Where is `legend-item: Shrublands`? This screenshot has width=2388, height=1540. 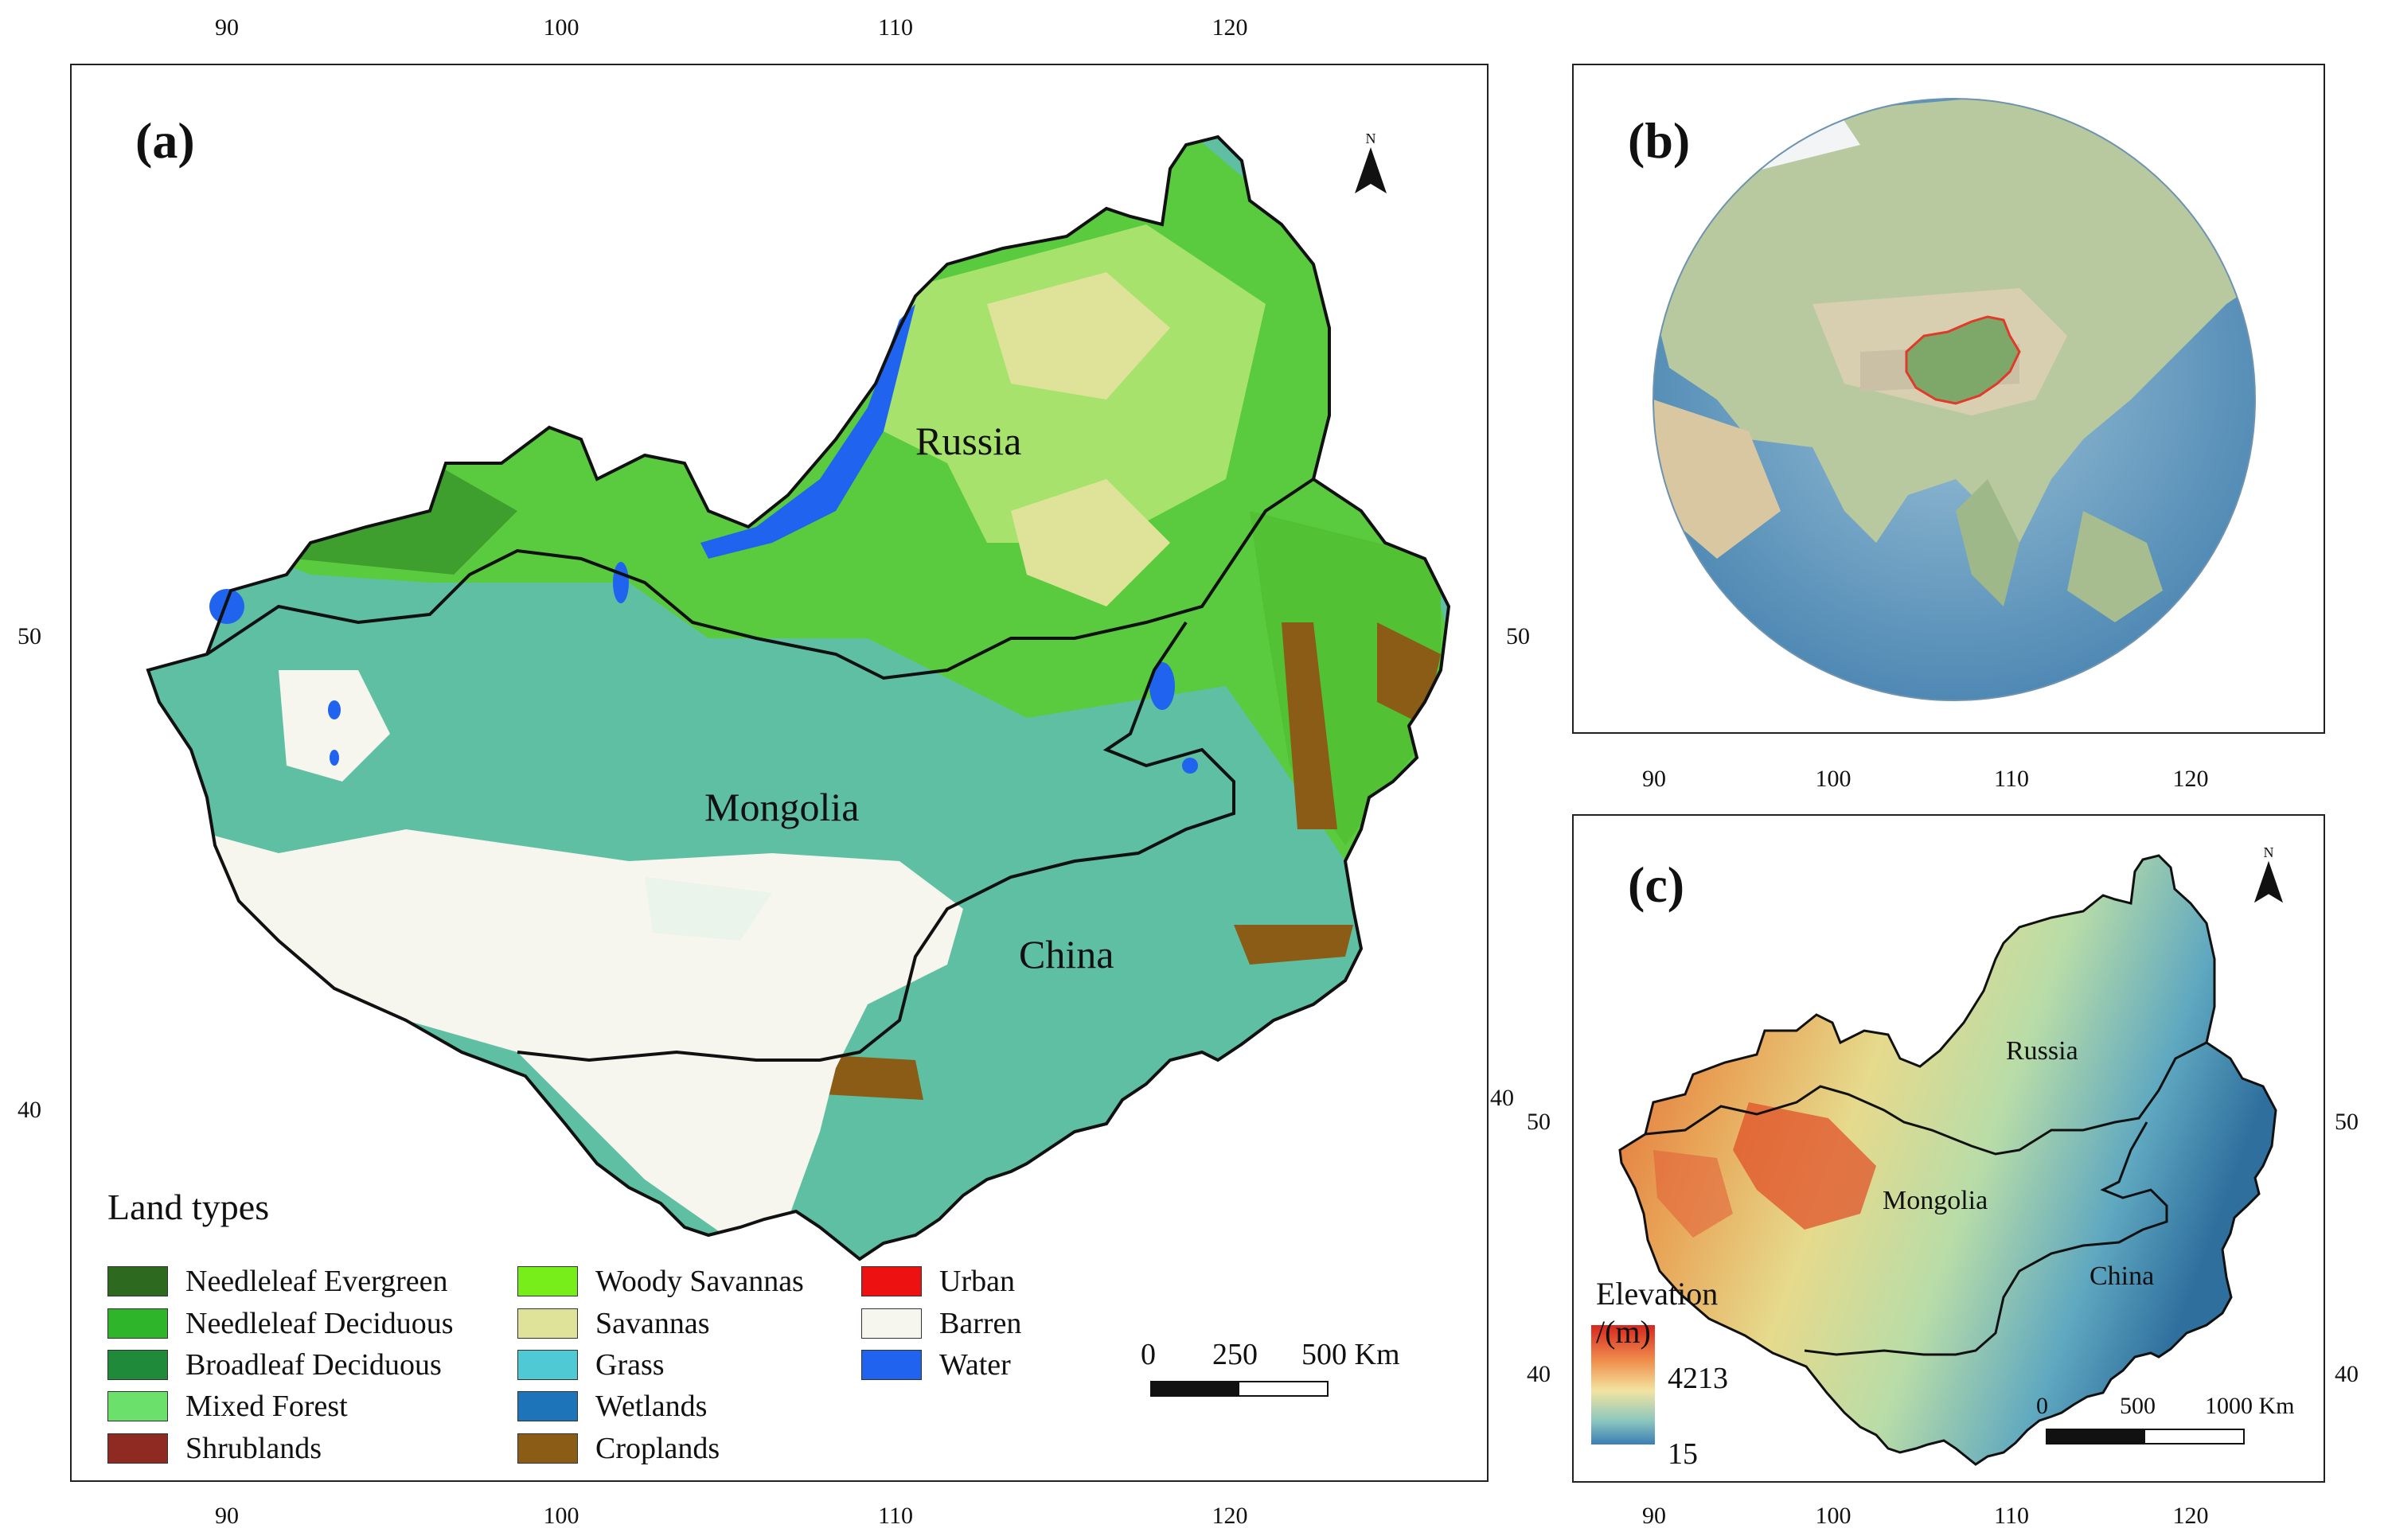
legend-item: Shrublands is located at coordinates (215, 1449).